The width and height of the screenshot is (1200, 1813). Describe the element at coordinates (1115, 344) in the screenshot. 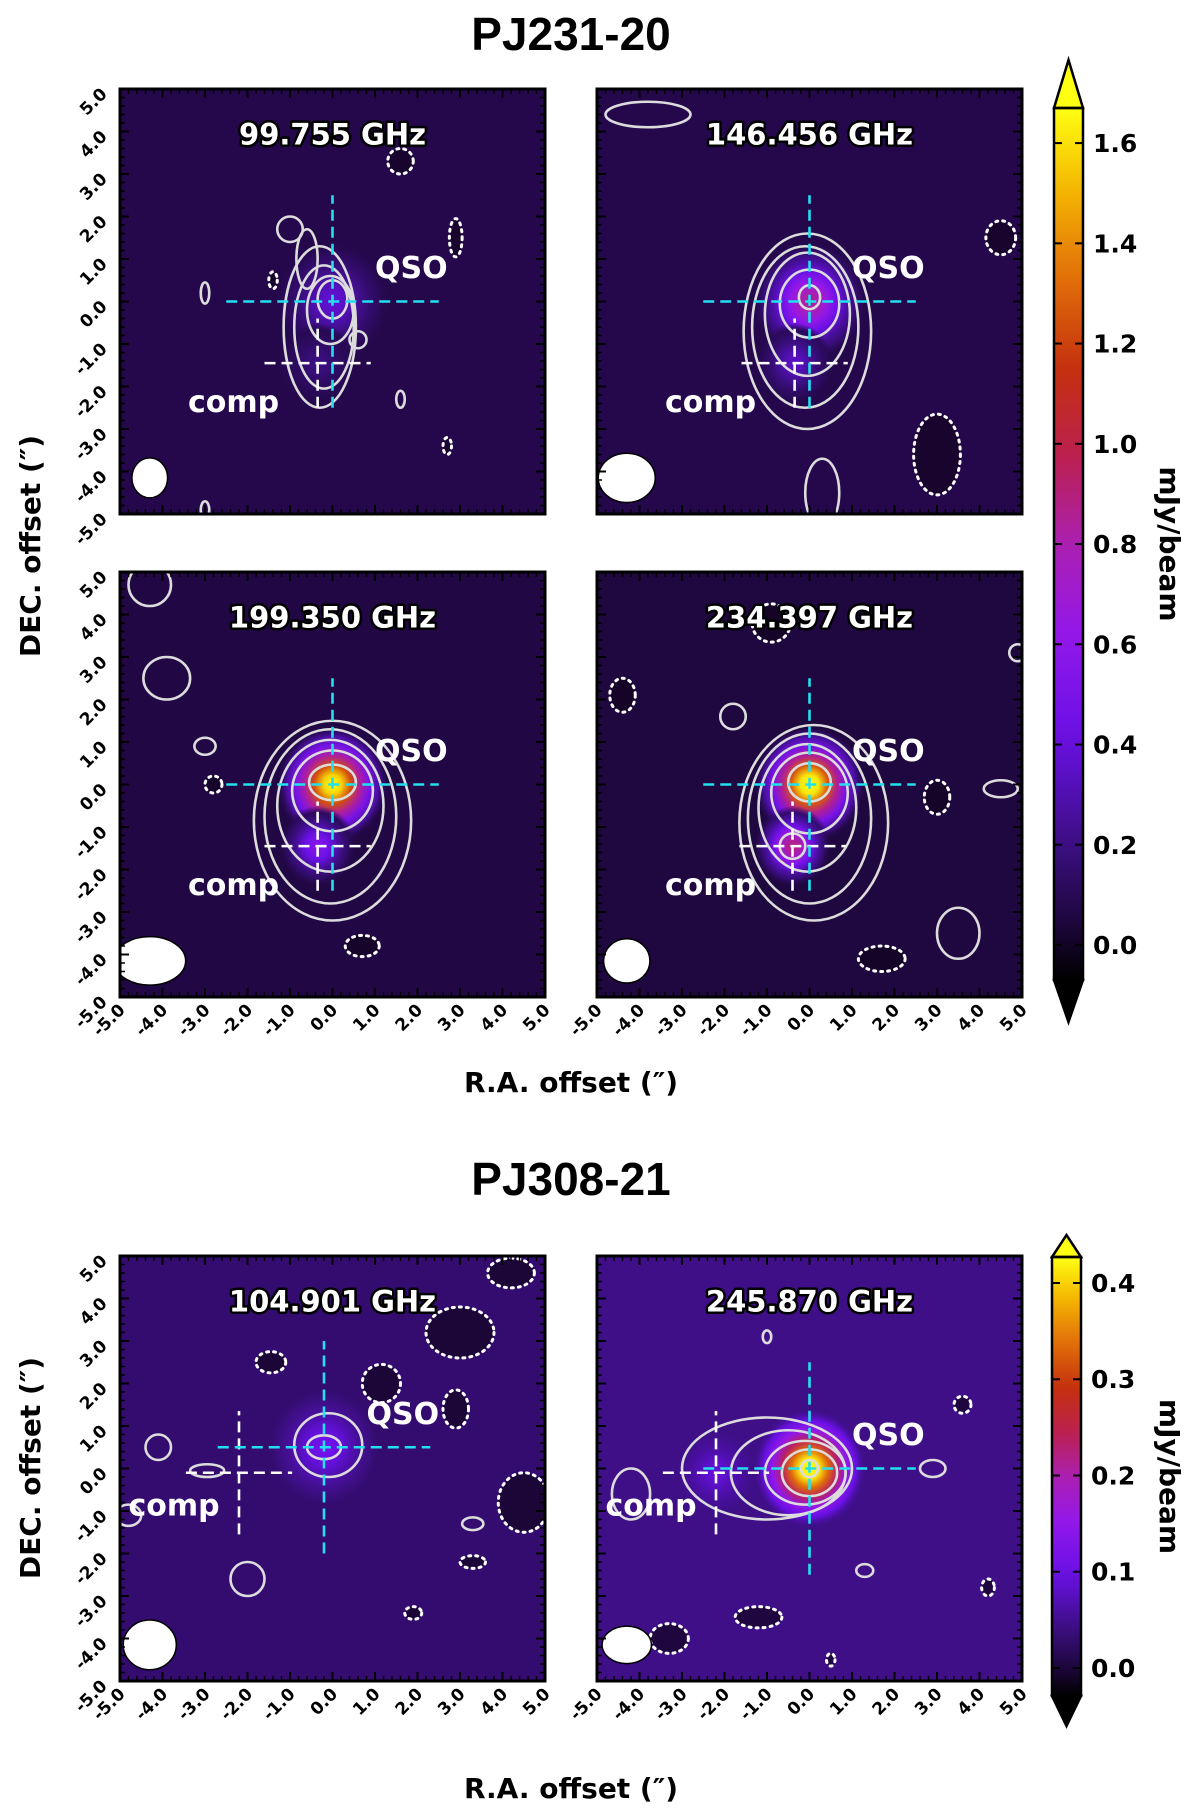

I see `colorbar-tick-label: 1.2` at that location.